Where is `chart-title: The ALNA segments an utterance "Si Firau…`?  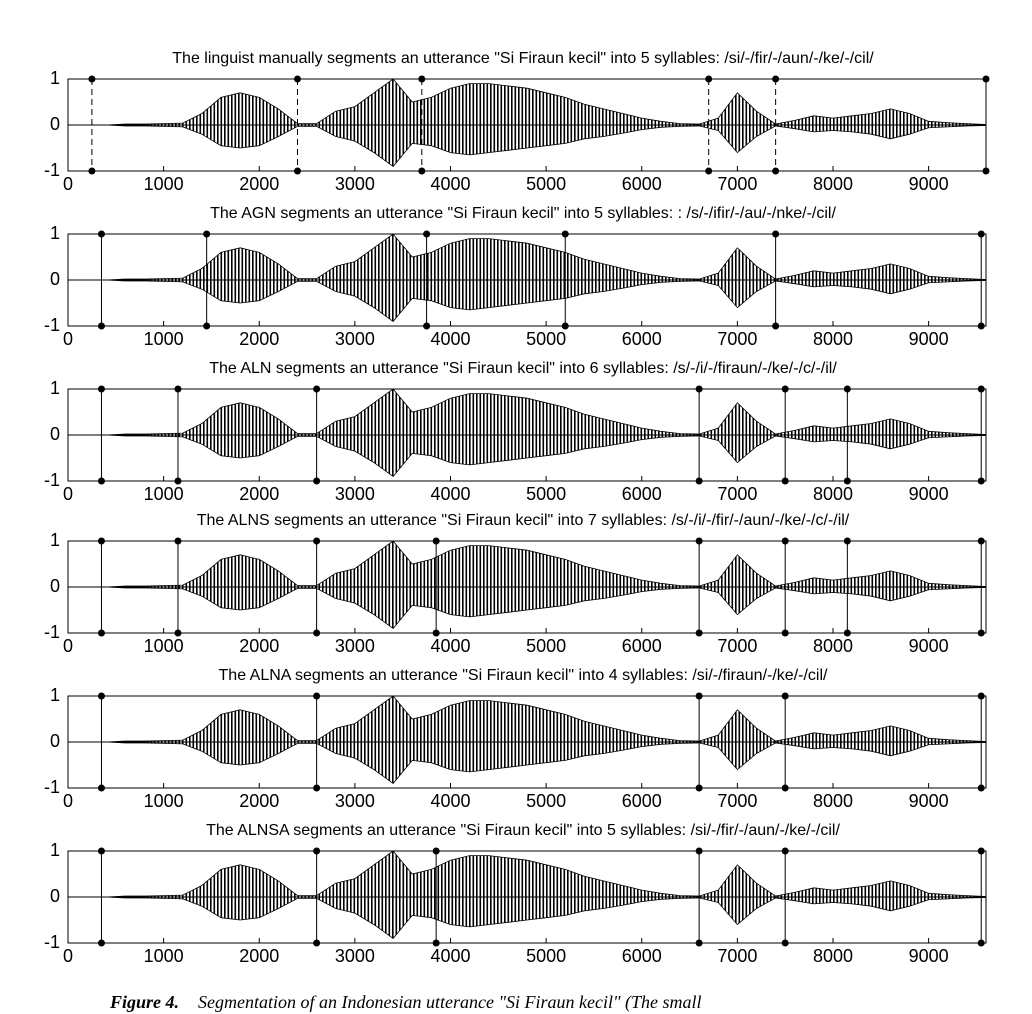 chart-title: The ALNA segments an utterance "Si Firau… is located at coordinates (524, 675).